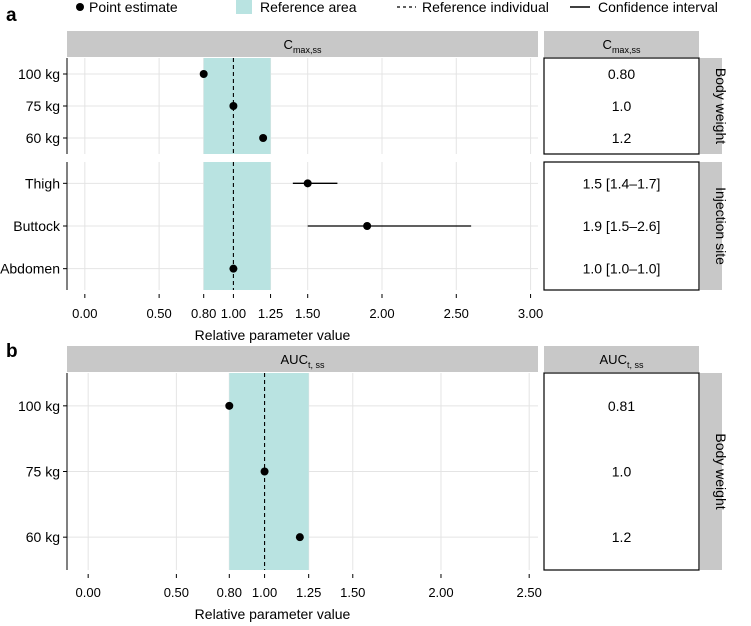 This screenshot has width=751, height=626. Describe the element at coordinates (133, 7) in the screenshot. I see `legend-point-label: Point estimate` at that location.